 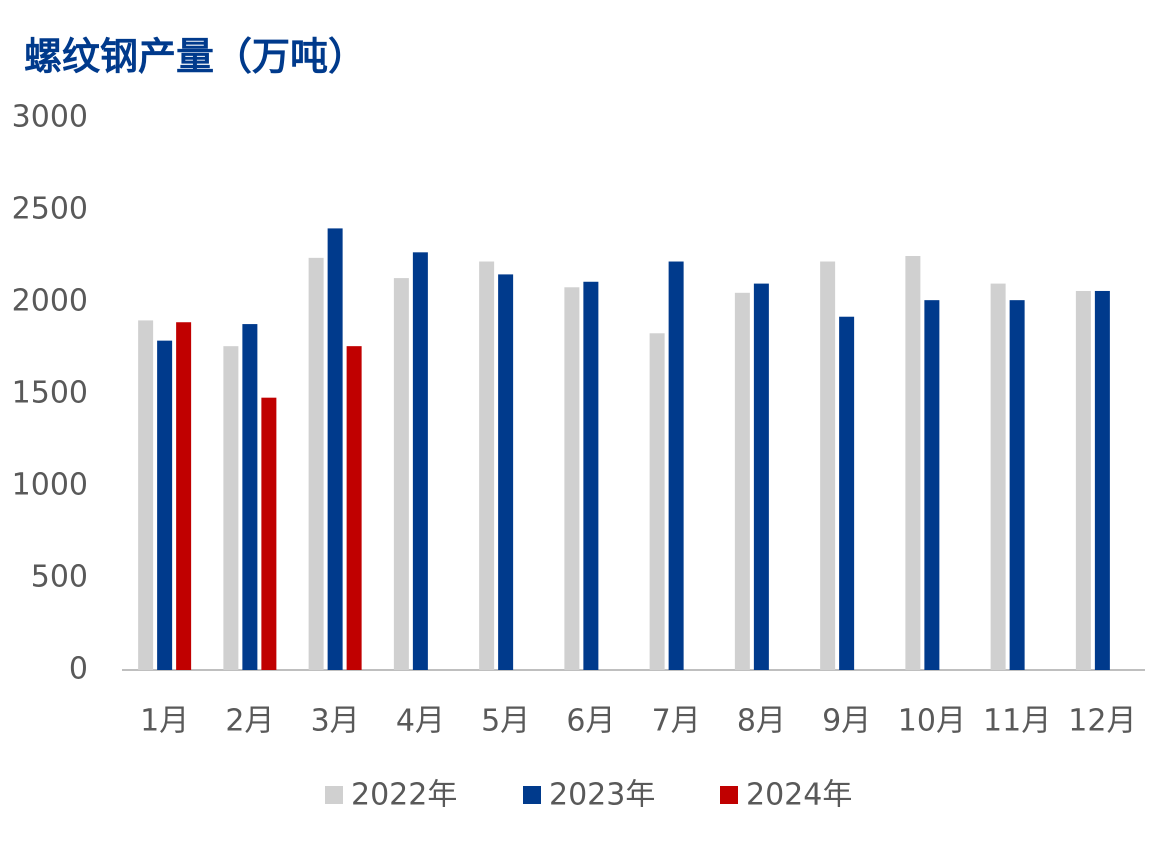 What do you see at coordinates (799, 795) in the screenshot?
I see `legend-label: 2024年` at bounding box center [799, 795].